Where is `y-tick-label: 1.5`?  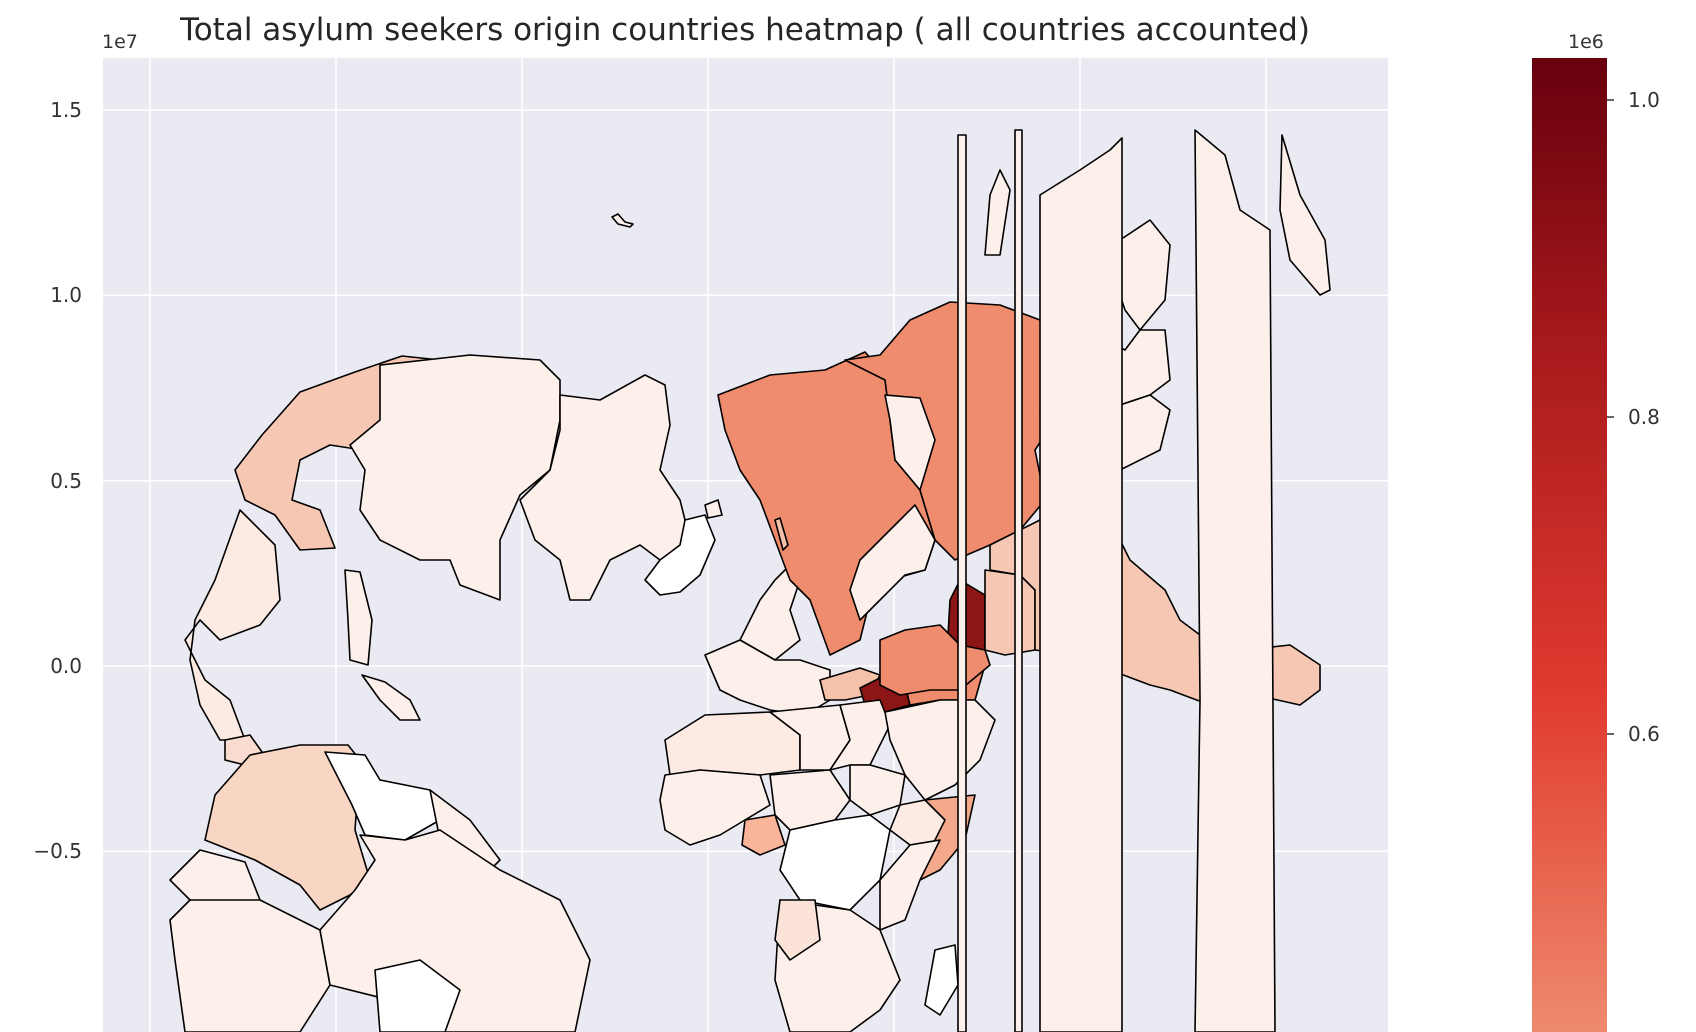 y-tick-label: 1.5 is located at coordinates (66, 110).